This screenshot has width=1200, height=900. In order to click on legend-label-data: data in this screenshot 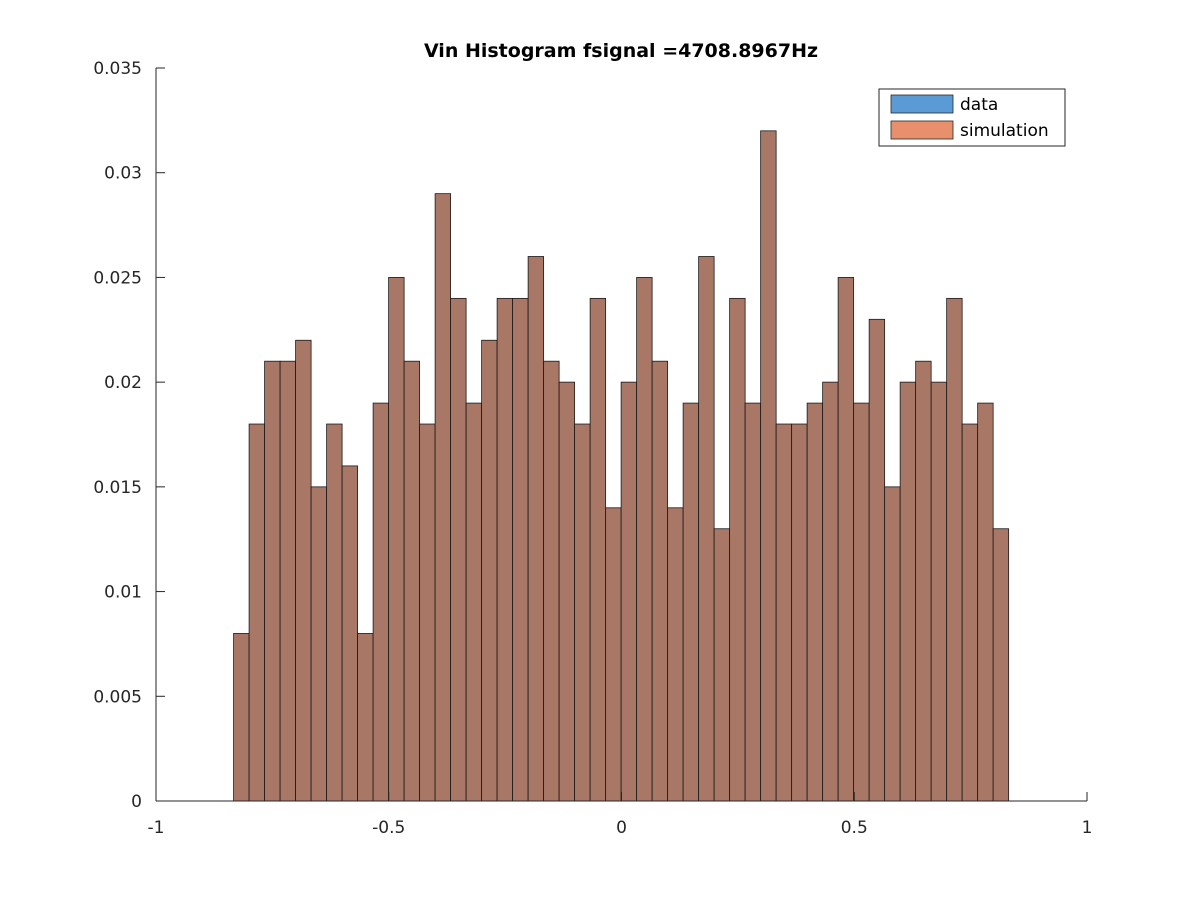, I will do `click(979, 105)`.